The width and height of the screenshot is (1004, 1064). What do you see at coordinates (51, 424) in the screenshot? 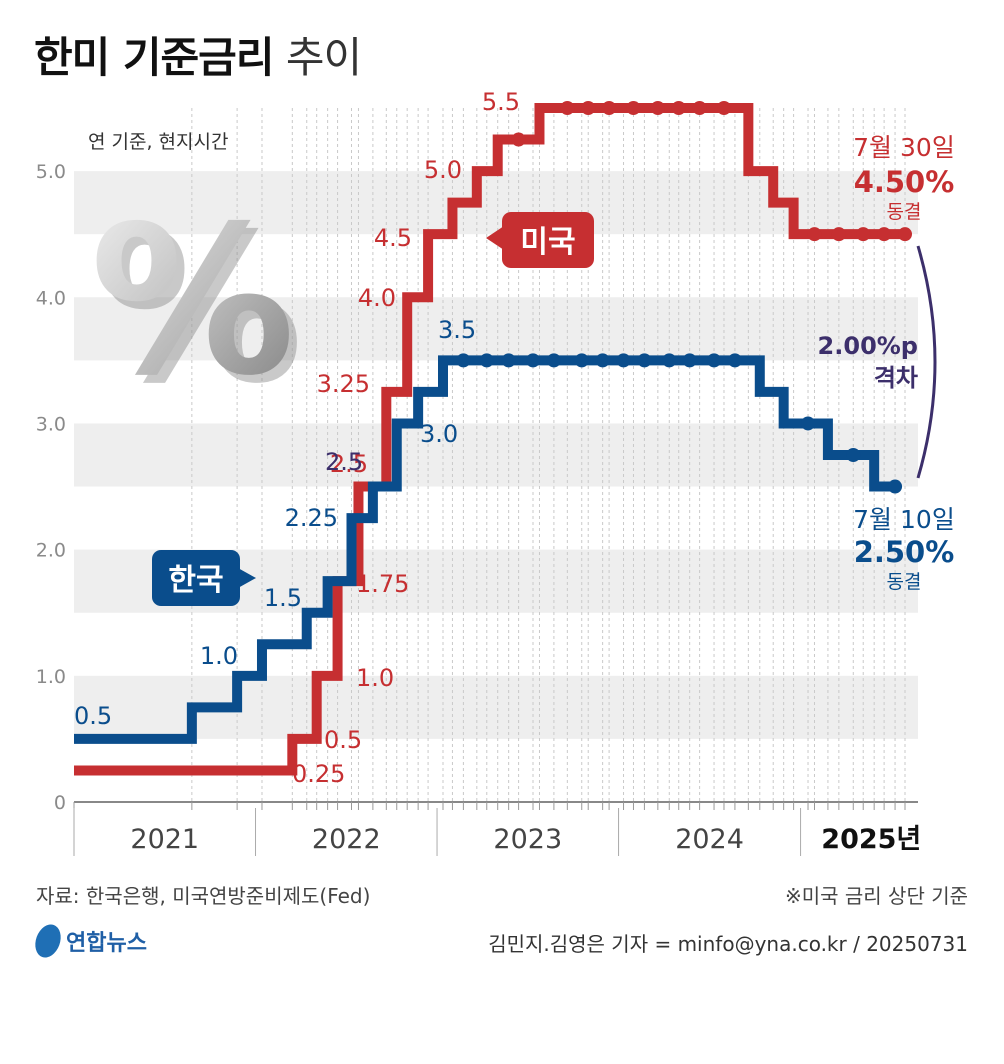
I see `y-tick-label: 3.0` at bounding box center [51, 424].